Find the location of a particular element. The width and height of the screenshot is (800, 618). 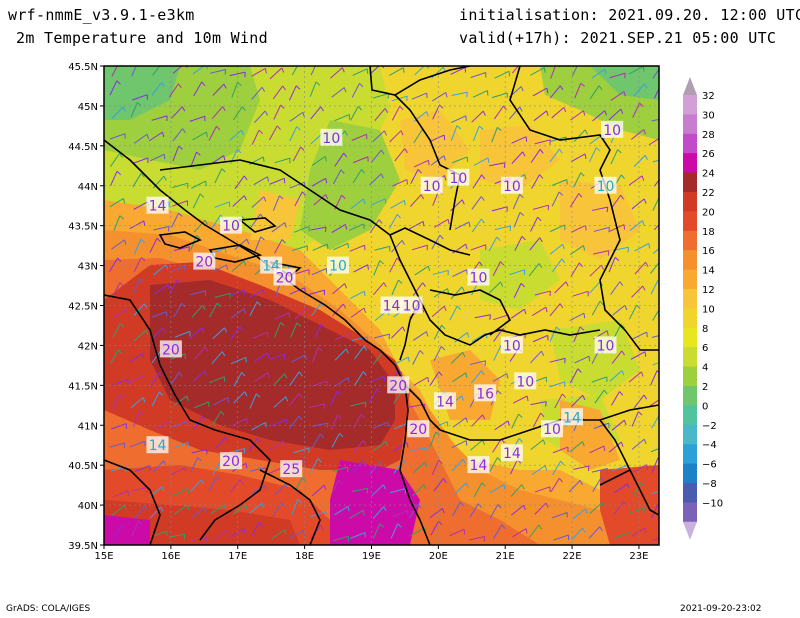

colorbar-label: 10 is located at coordinates (708, 309).